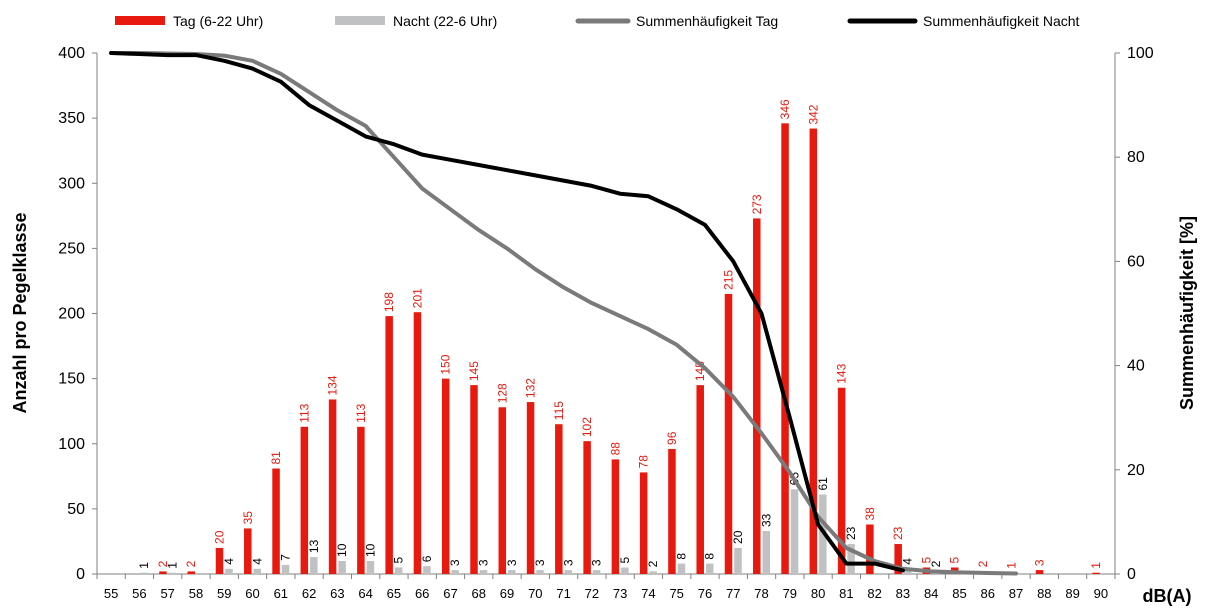 The width and height of the screenshot is (1205, 608). I want to click on data-label-tag: 113, so click(361, 412).